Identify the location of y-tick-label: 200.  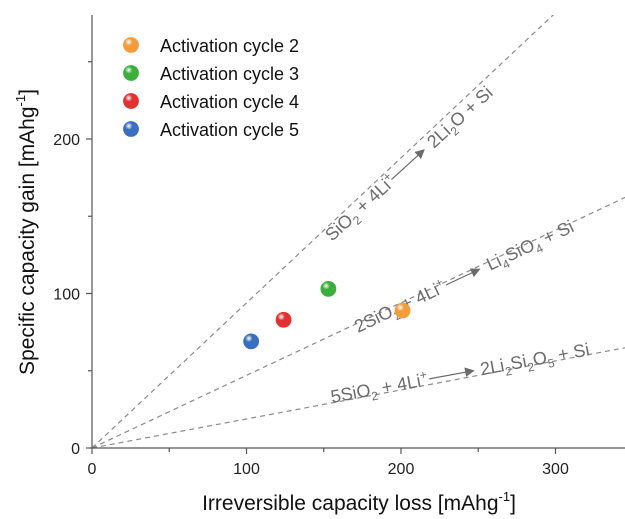
(66, 140).